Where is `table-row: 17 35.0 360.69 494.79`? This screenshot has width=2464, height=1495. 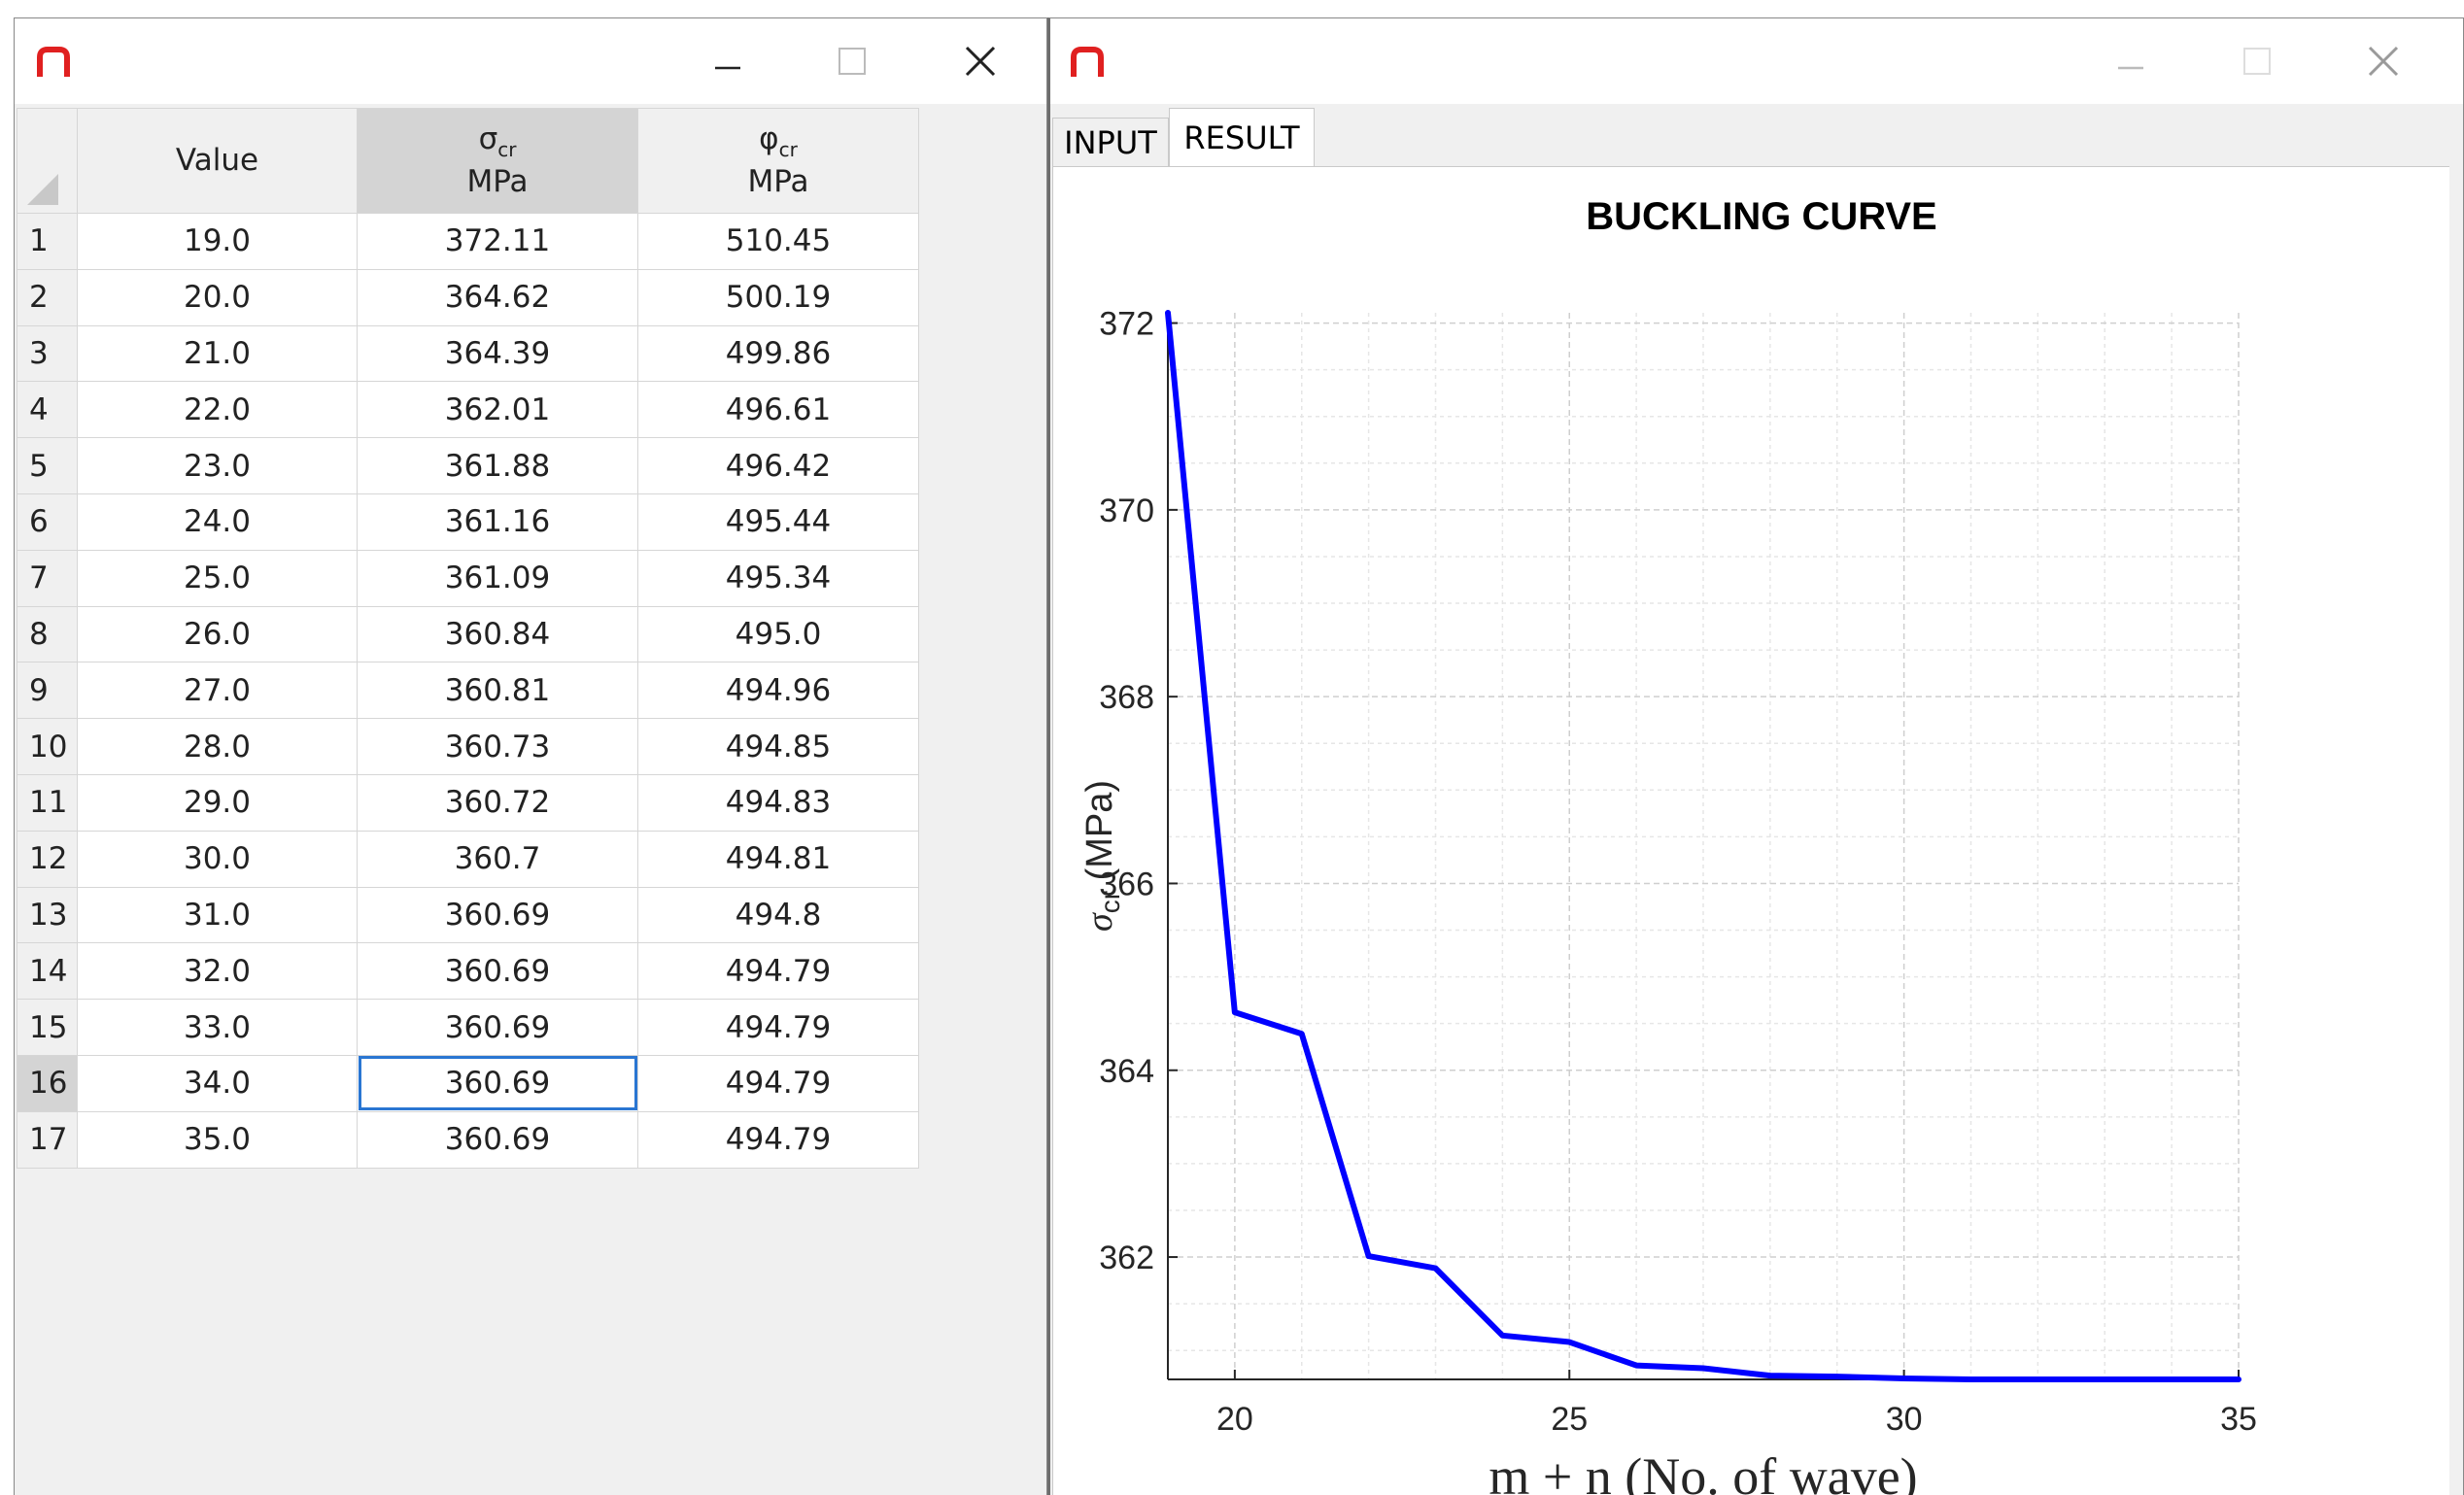 table-row: 17 35.0 360.69 494.79 is located at coordinates (468, 1139).